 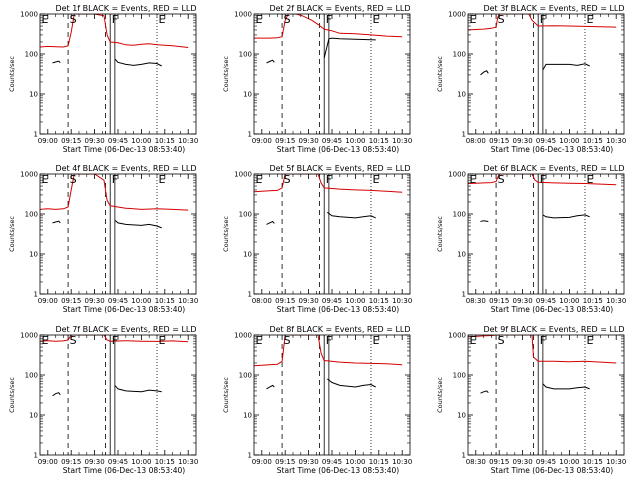 What do you see at coordinates (339, 329) in the screenshot?
I see `chart-title: Det 8f BLACK = Events, RED = LLD` at bounding box center [339, 329].